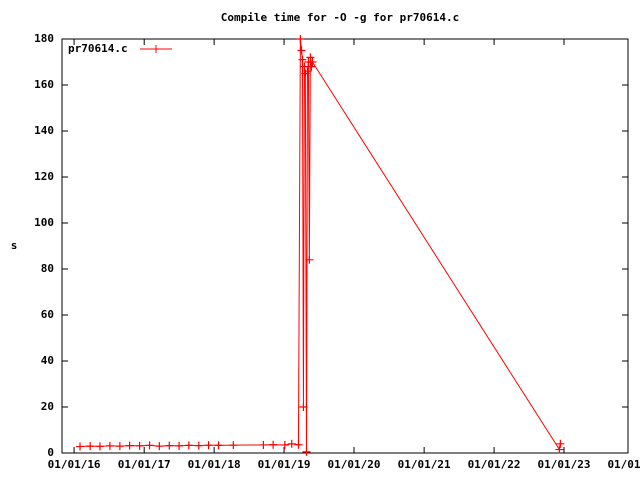 Image resolution: width=640 pixels, height=480 pixels. Describe the element at coordinates (564, 464) in the screenshot. I see `x-tick-label: 01/01/23` at that location.